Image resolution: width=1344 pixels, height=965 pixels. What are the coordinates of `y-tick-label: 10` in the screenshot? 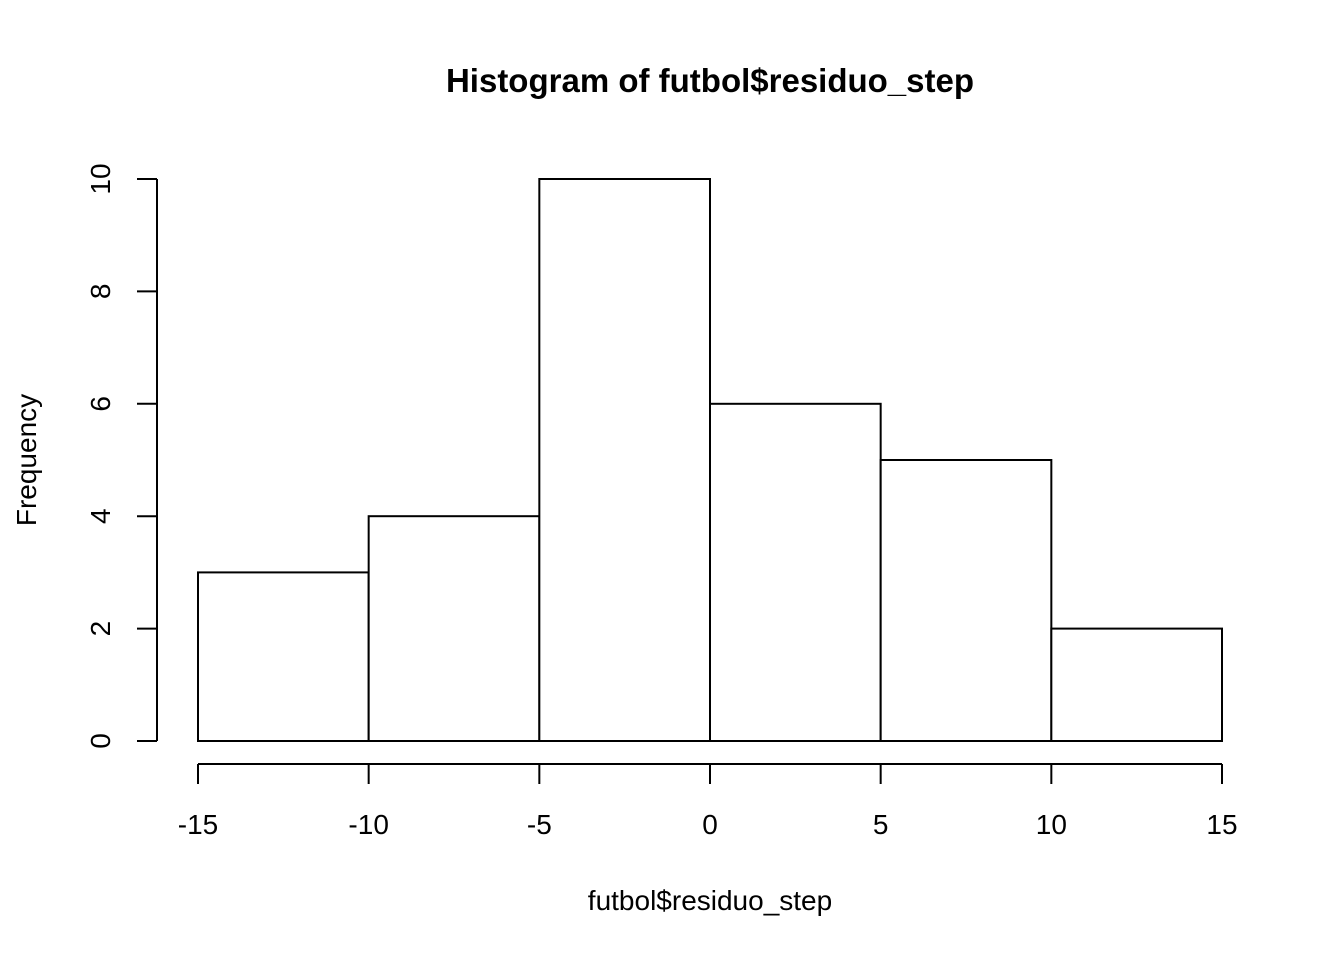 It's located at (100, 178).